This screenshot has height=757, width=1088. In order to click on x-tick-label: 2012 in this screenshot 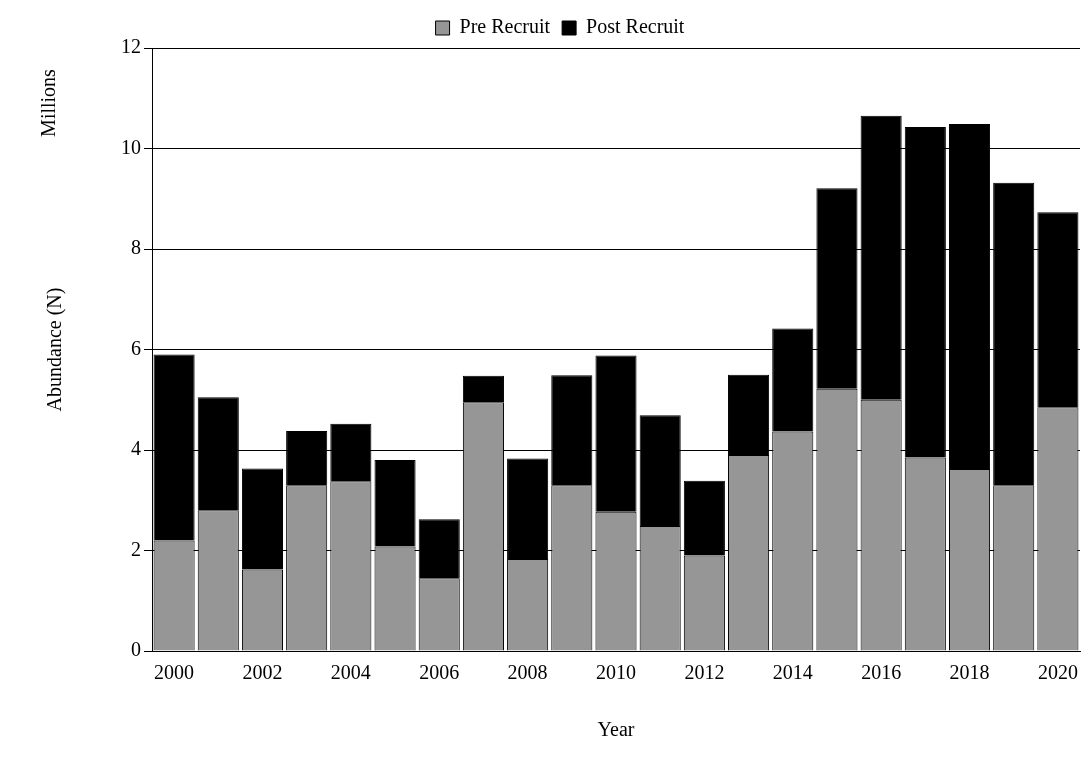, I will do `click(704, 672)`.